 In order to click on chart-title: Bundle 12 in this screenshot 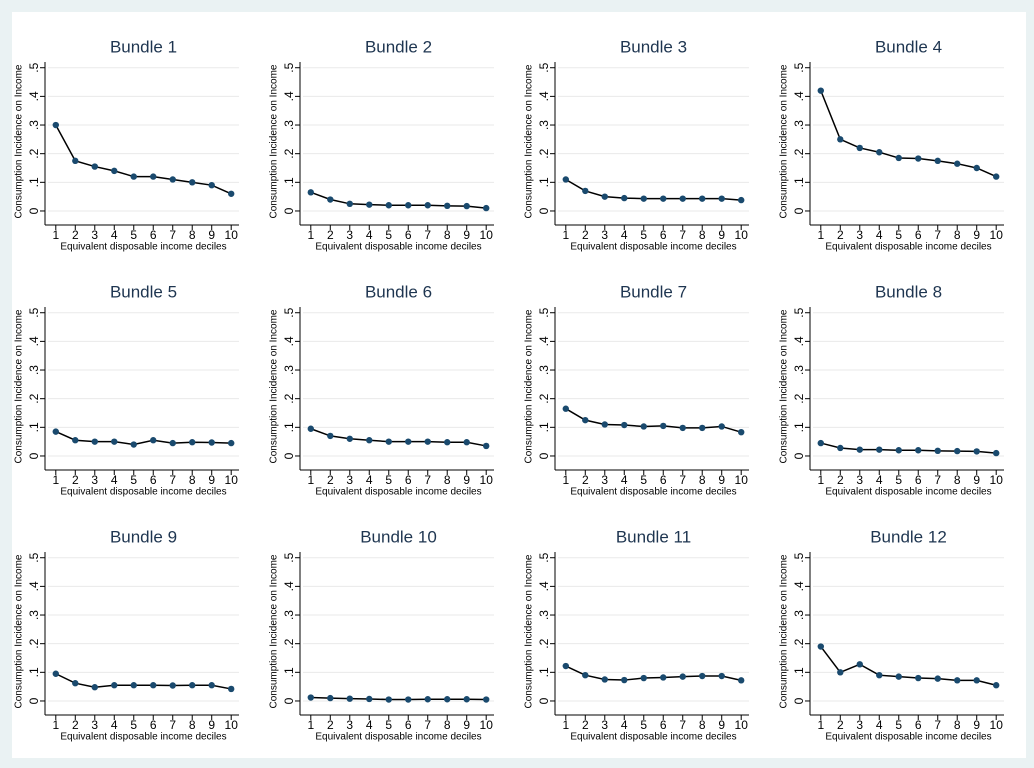, I will do `click(908, 536)`.